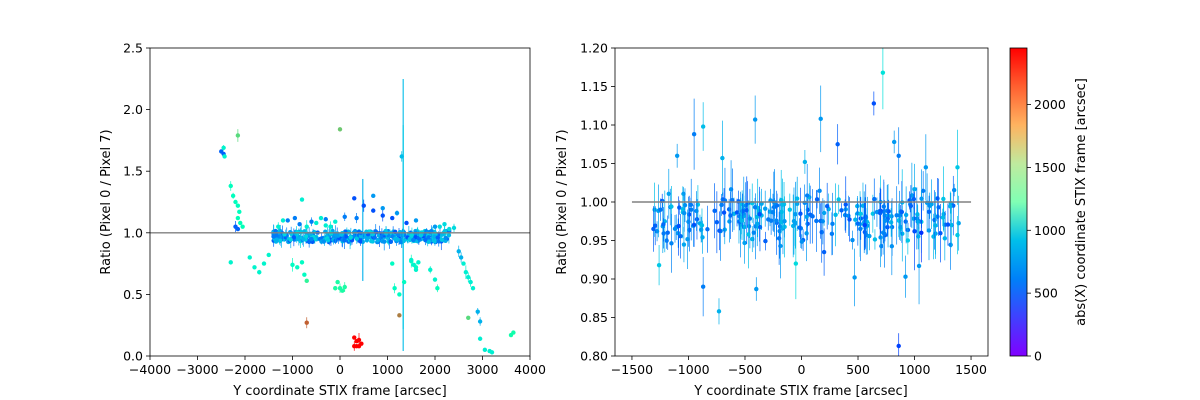 Image resolution: width=1200 pixels, height=400 pixels. Describe the element at coordinates (1038, 356) in the screenshot. I see `colorbar-tick-label: 0` at that location.